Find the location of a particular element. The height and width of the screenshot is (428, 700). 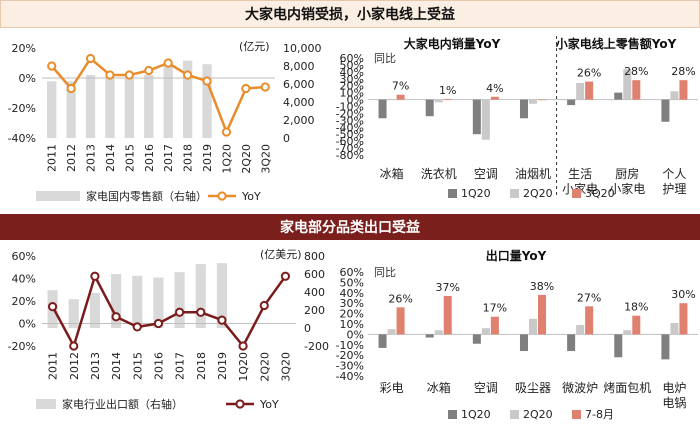

left-axis-tick: 20% is located at coordinates (24, 48).